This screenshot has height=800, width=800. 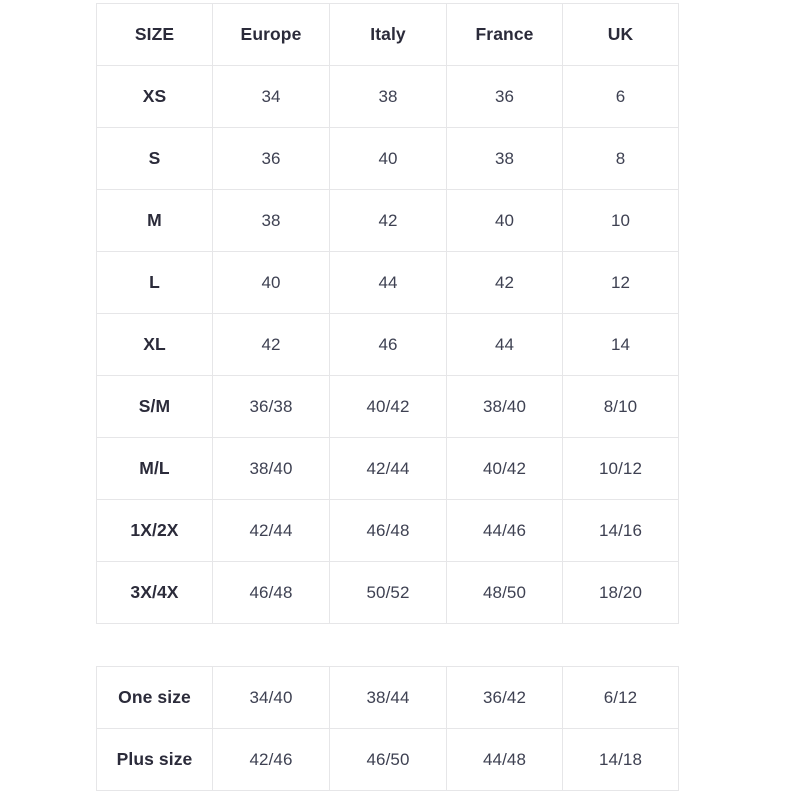 What do you see at coordinates (504, 158) in the screenshot?
I see `cell-s-france: 38` at bounding box center [504, 158].